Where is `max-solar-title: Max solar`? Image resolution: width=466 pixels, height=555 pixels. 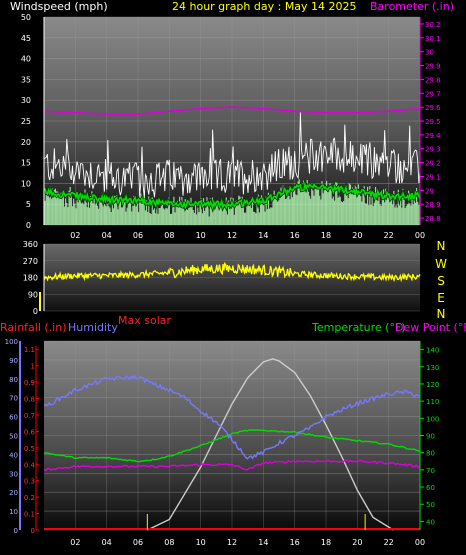
max-solar-title: Max solar is located at coordinates (144, 320).